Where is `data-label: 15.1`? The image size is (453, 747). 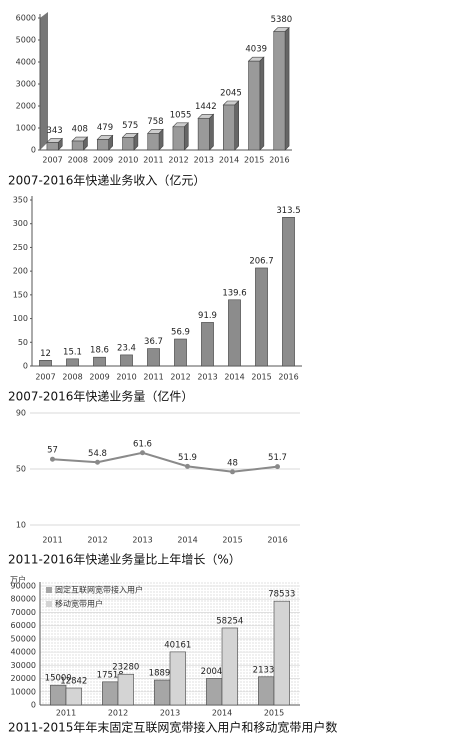
data-label: 15.1 is located at coordinates (72, 352).